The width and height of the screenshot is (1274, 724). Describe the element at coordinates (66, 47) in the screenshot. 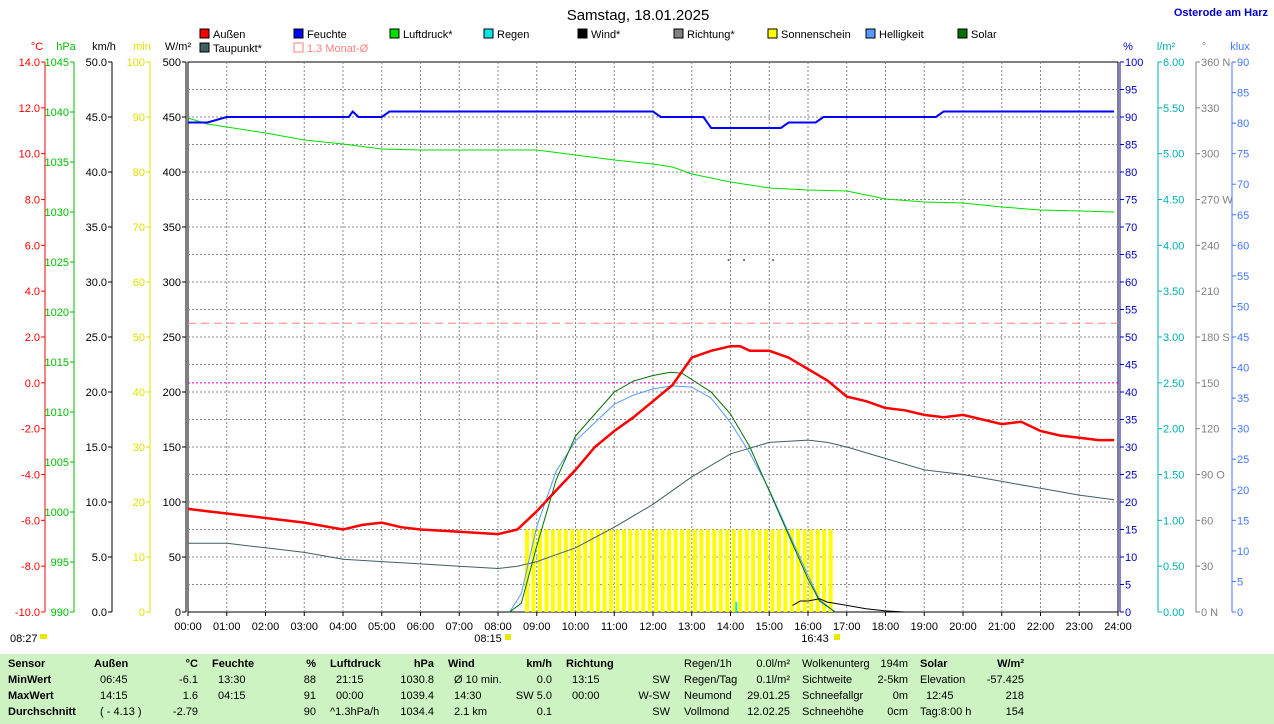

I see `left-axis-unit: hPa` at that location.